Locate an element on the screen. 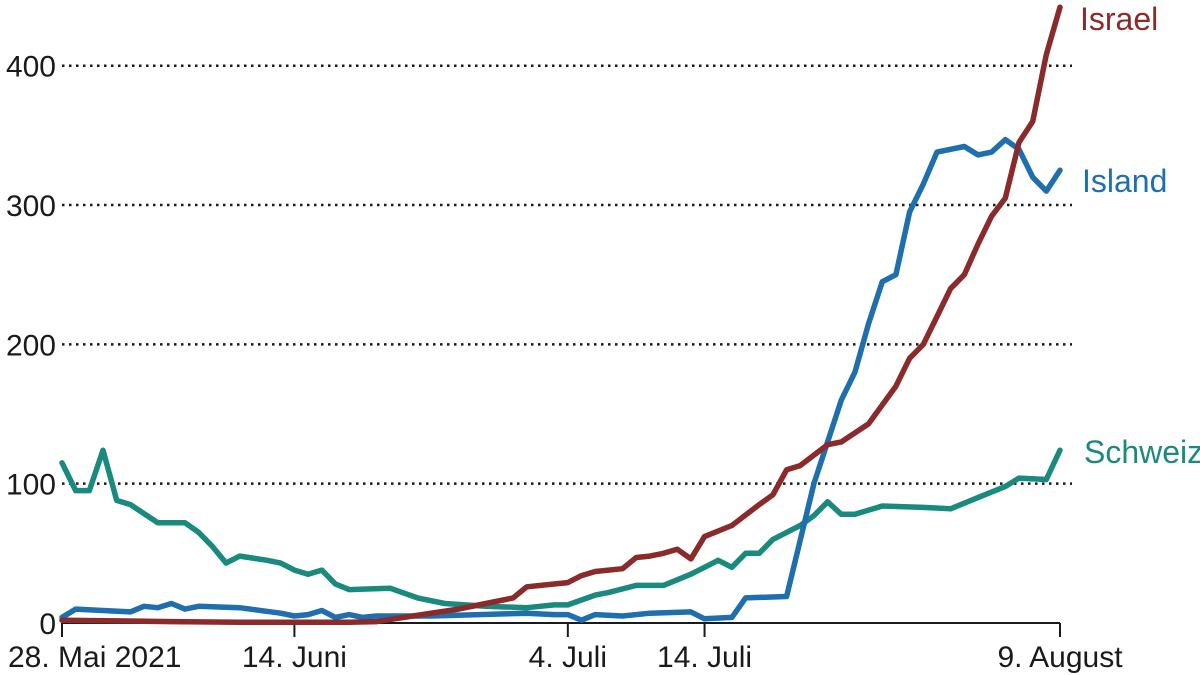 The image size is (1200, 675). x-tick-label-9-august: 9. August is located at coordinates (1060, 657).